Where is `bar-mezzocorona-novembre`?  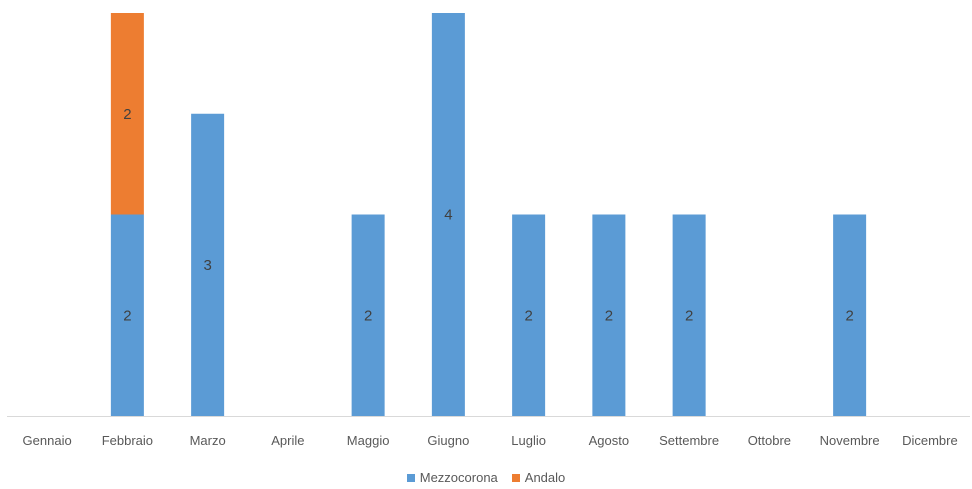 bar-mezzocorona-novembre is located at coordinates (850, 315).